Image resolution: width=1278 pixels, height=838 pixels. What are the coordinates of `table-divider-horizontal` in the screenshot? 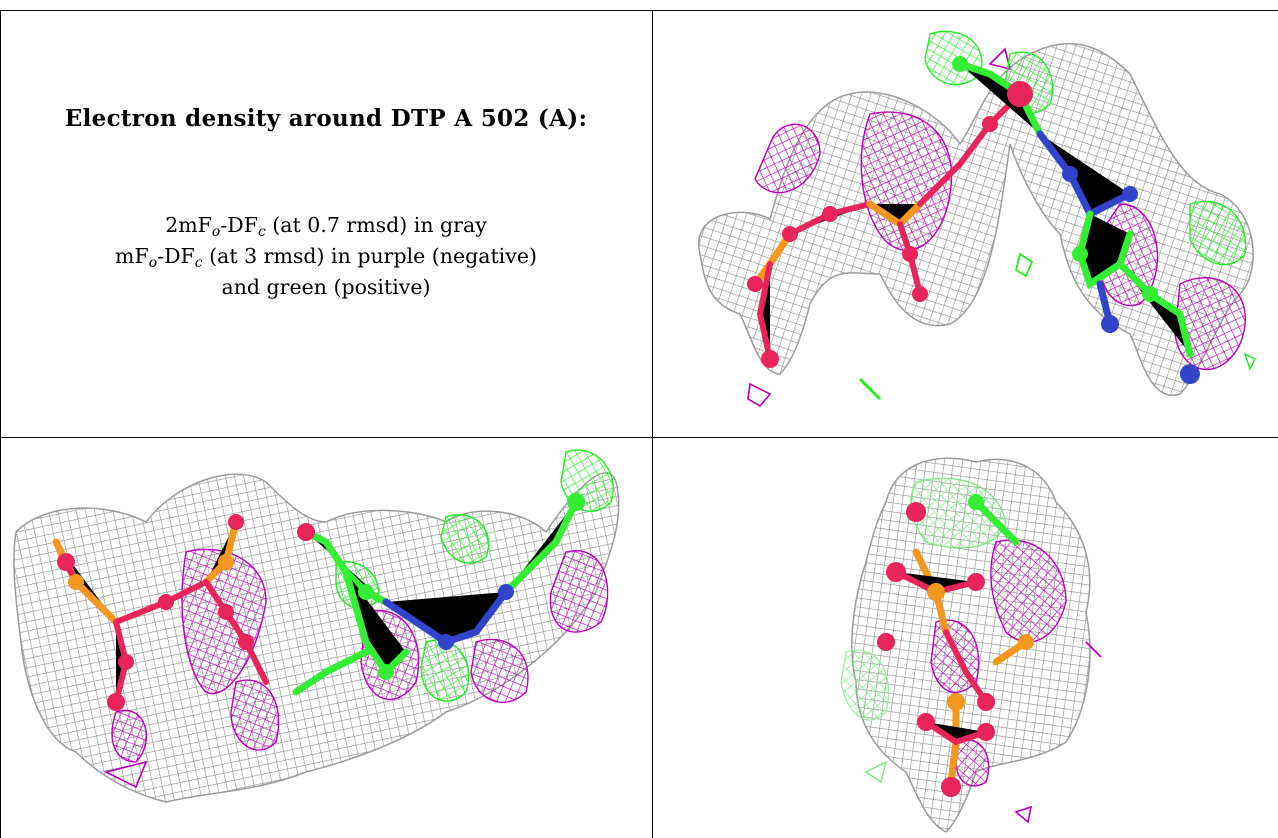 It's located at (639, 437).